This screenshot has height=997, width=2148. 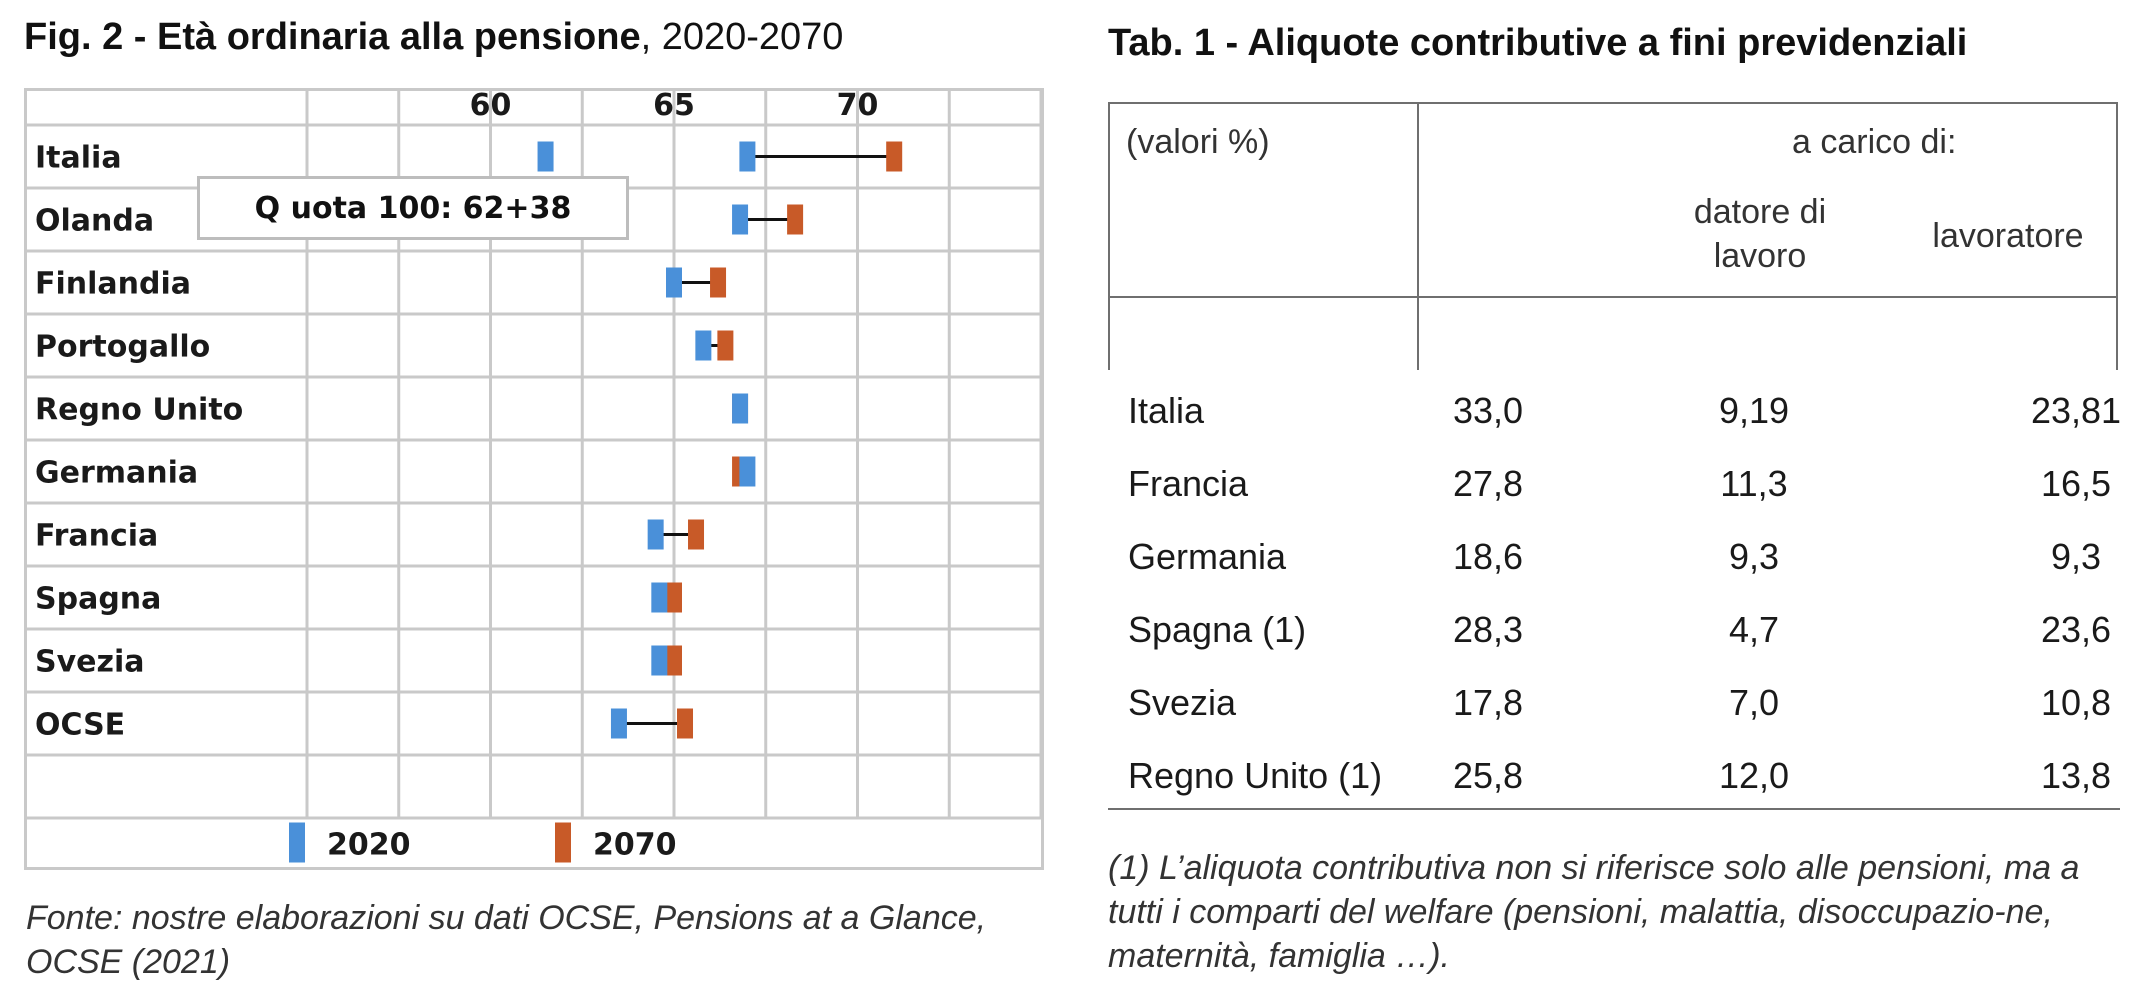 What do you see at coordinates (78, 158) in the screenshot?
I see `category-label: Italia` at bounding box center [78, 158].